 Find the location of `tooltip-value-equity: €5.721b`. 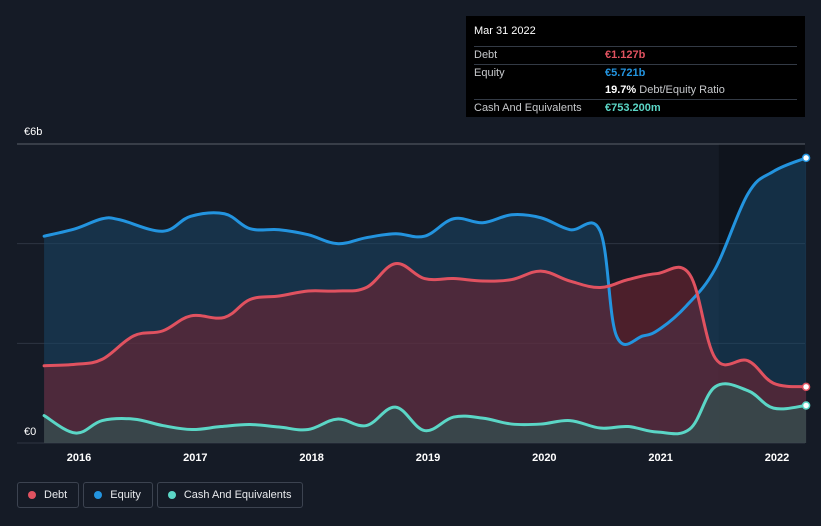

tooltip-value-equity: €5.721b is located at coordinates (625, 73).